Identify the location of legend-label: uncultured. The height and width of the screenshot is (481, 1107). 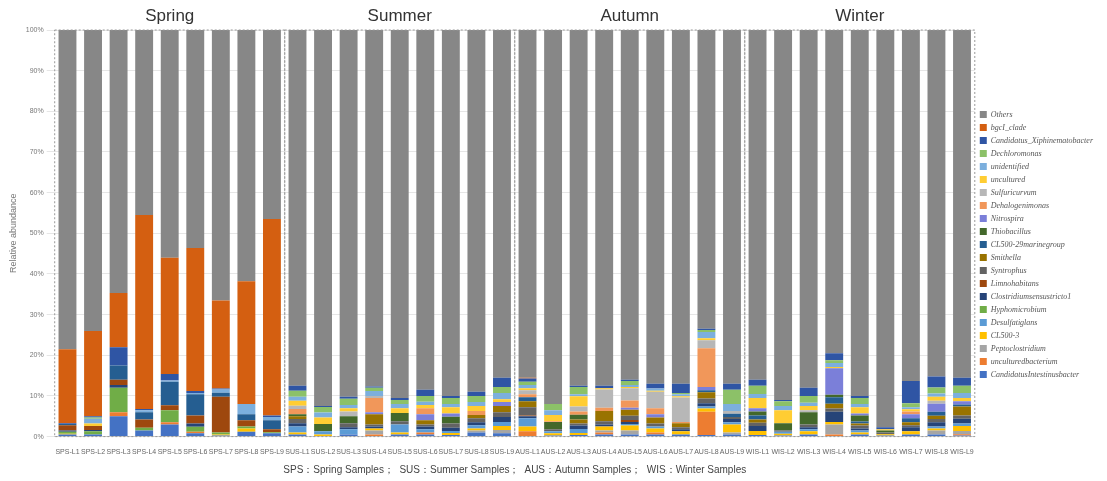
(1008, 179).